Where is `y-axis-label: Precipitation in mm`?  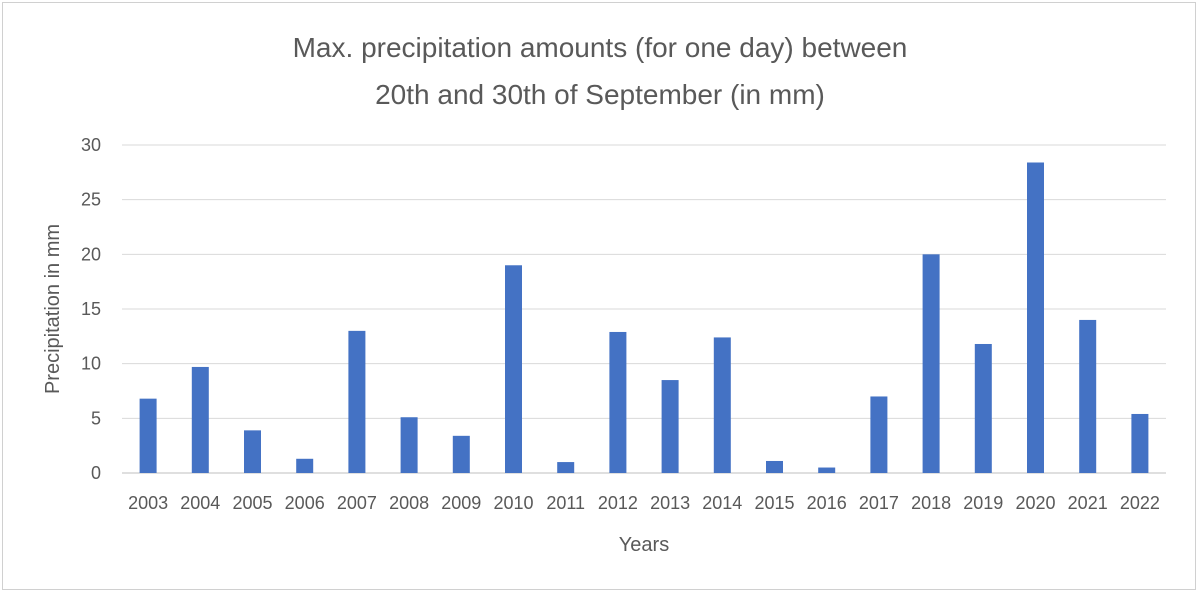
y-axis-label: Precipitation in mm is located at coordinates (53, 309).